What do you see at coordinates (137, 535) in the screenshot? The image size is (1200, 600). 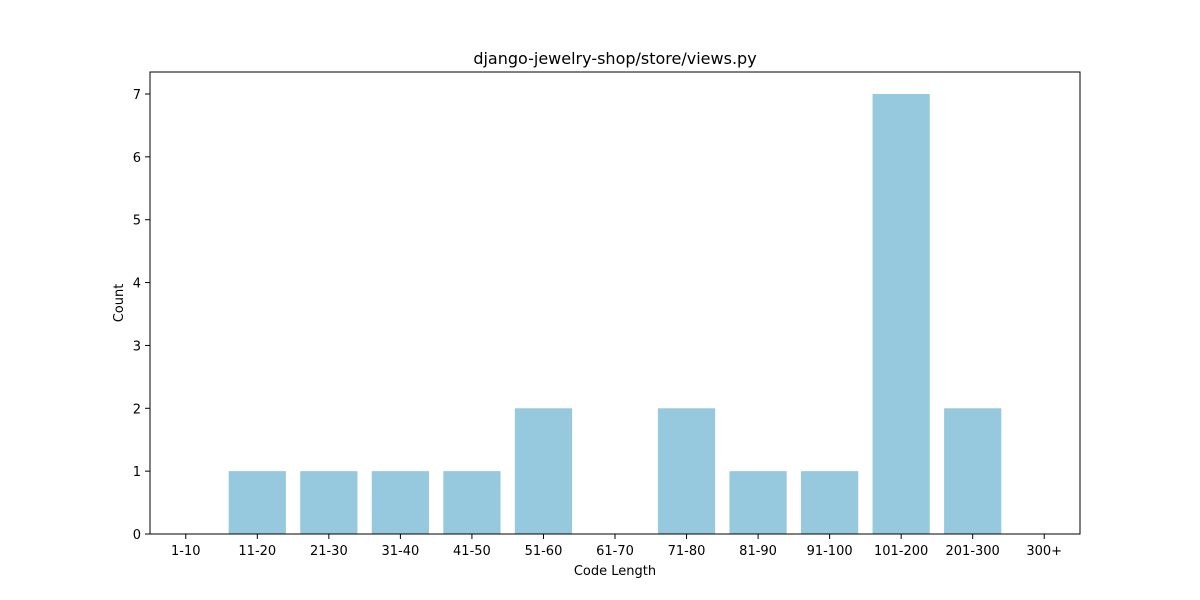 I see `y-tick-label-0: 0` at bounding box center [137, 535].